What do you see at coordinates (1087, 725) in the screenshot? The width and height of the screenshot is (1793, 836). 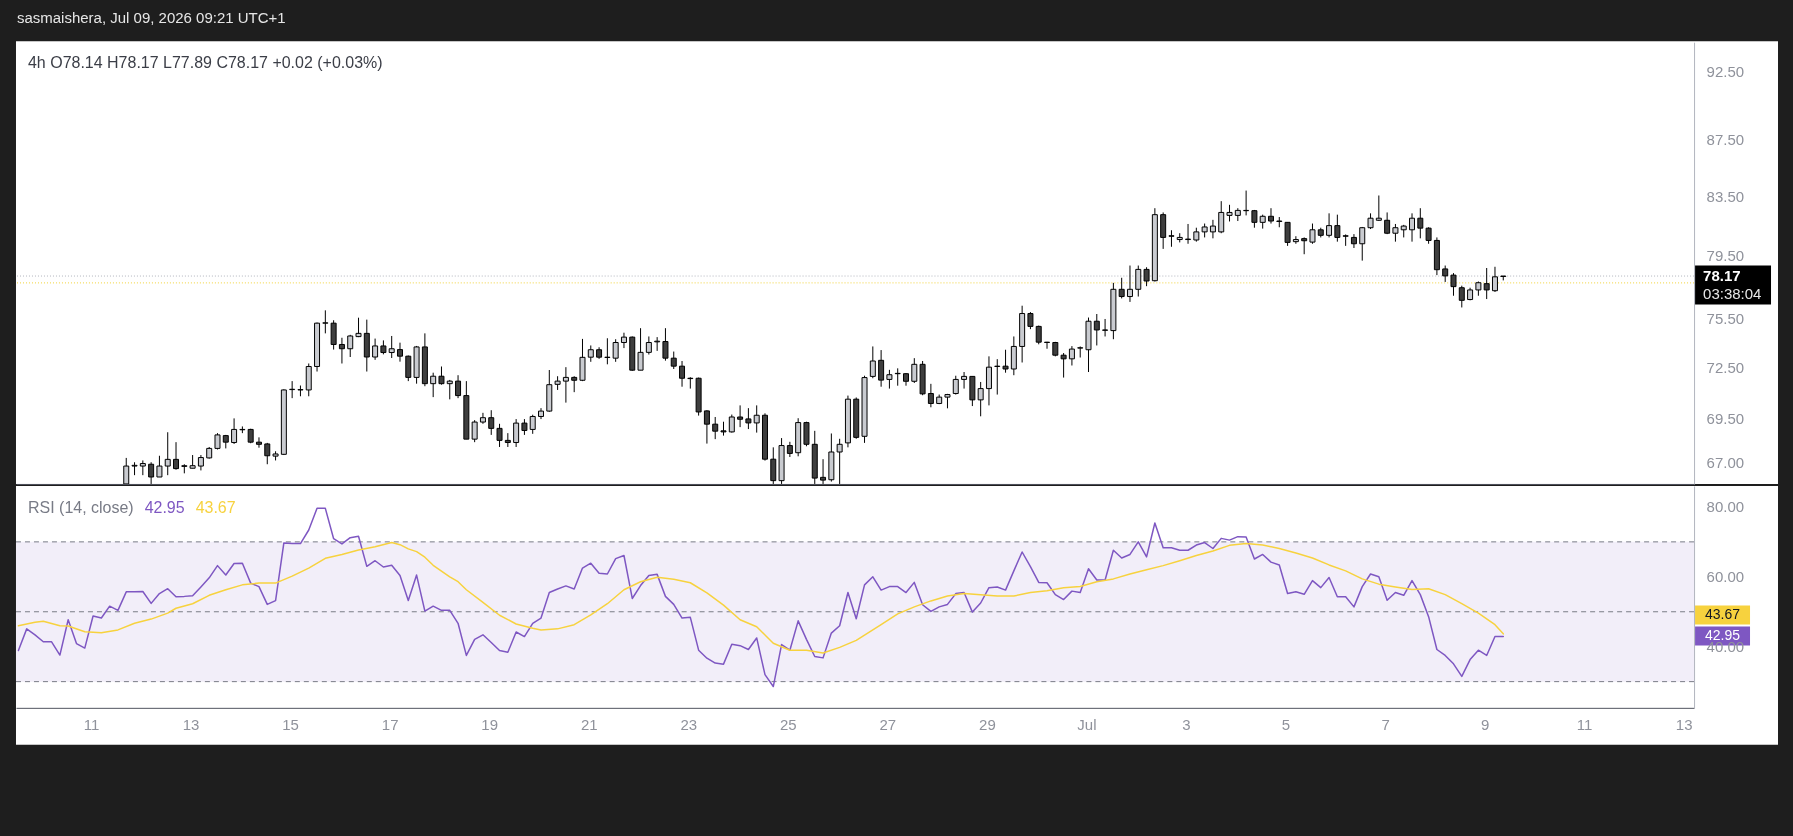 I see `x-tick-label: Jul` at bounding box center [1087, 725].